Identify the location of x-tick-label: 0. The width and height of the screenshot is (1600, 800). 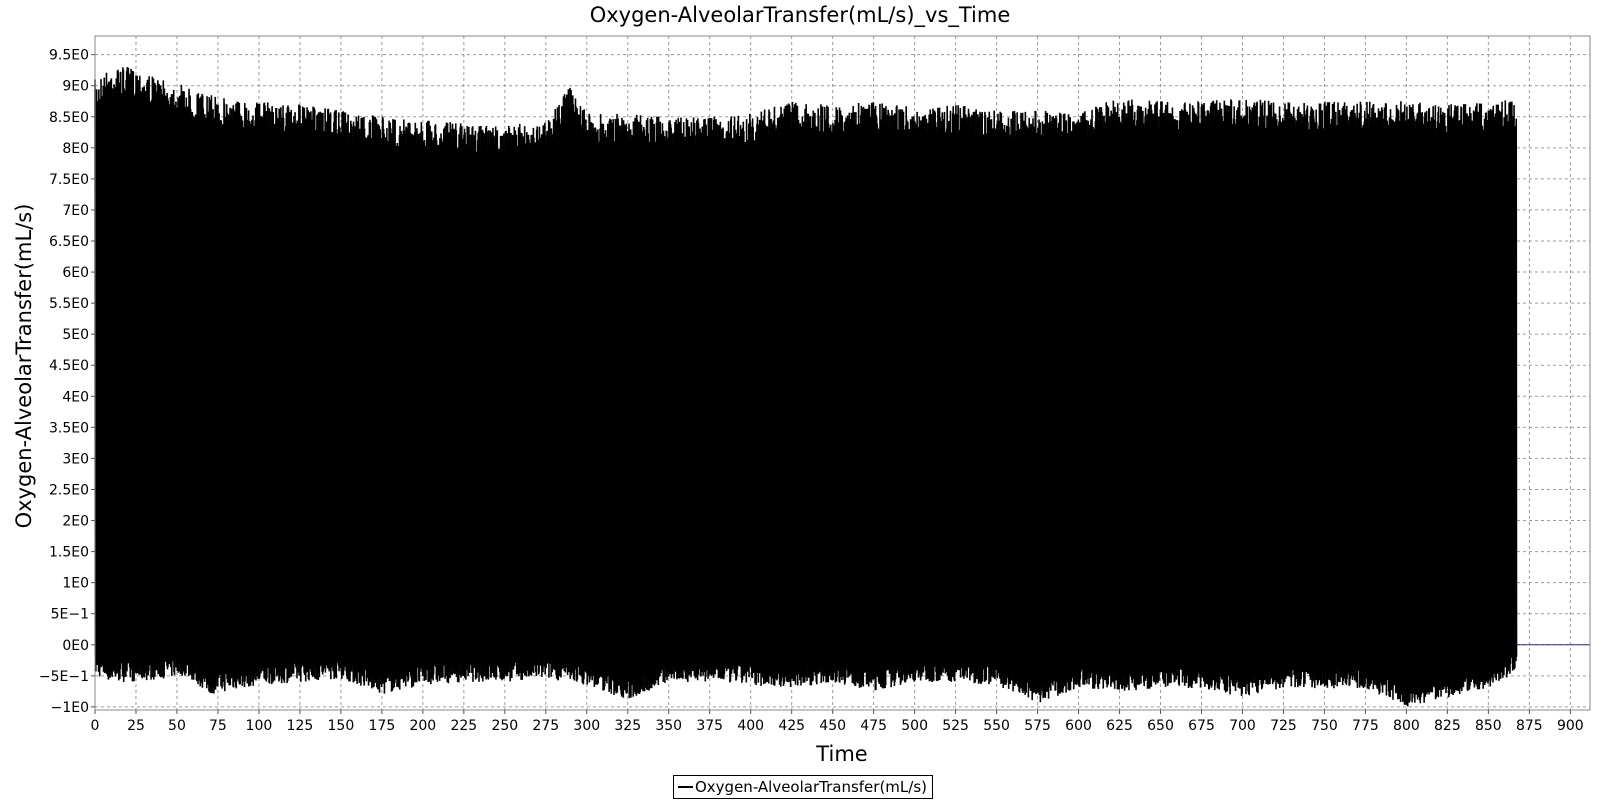
(95, 726).